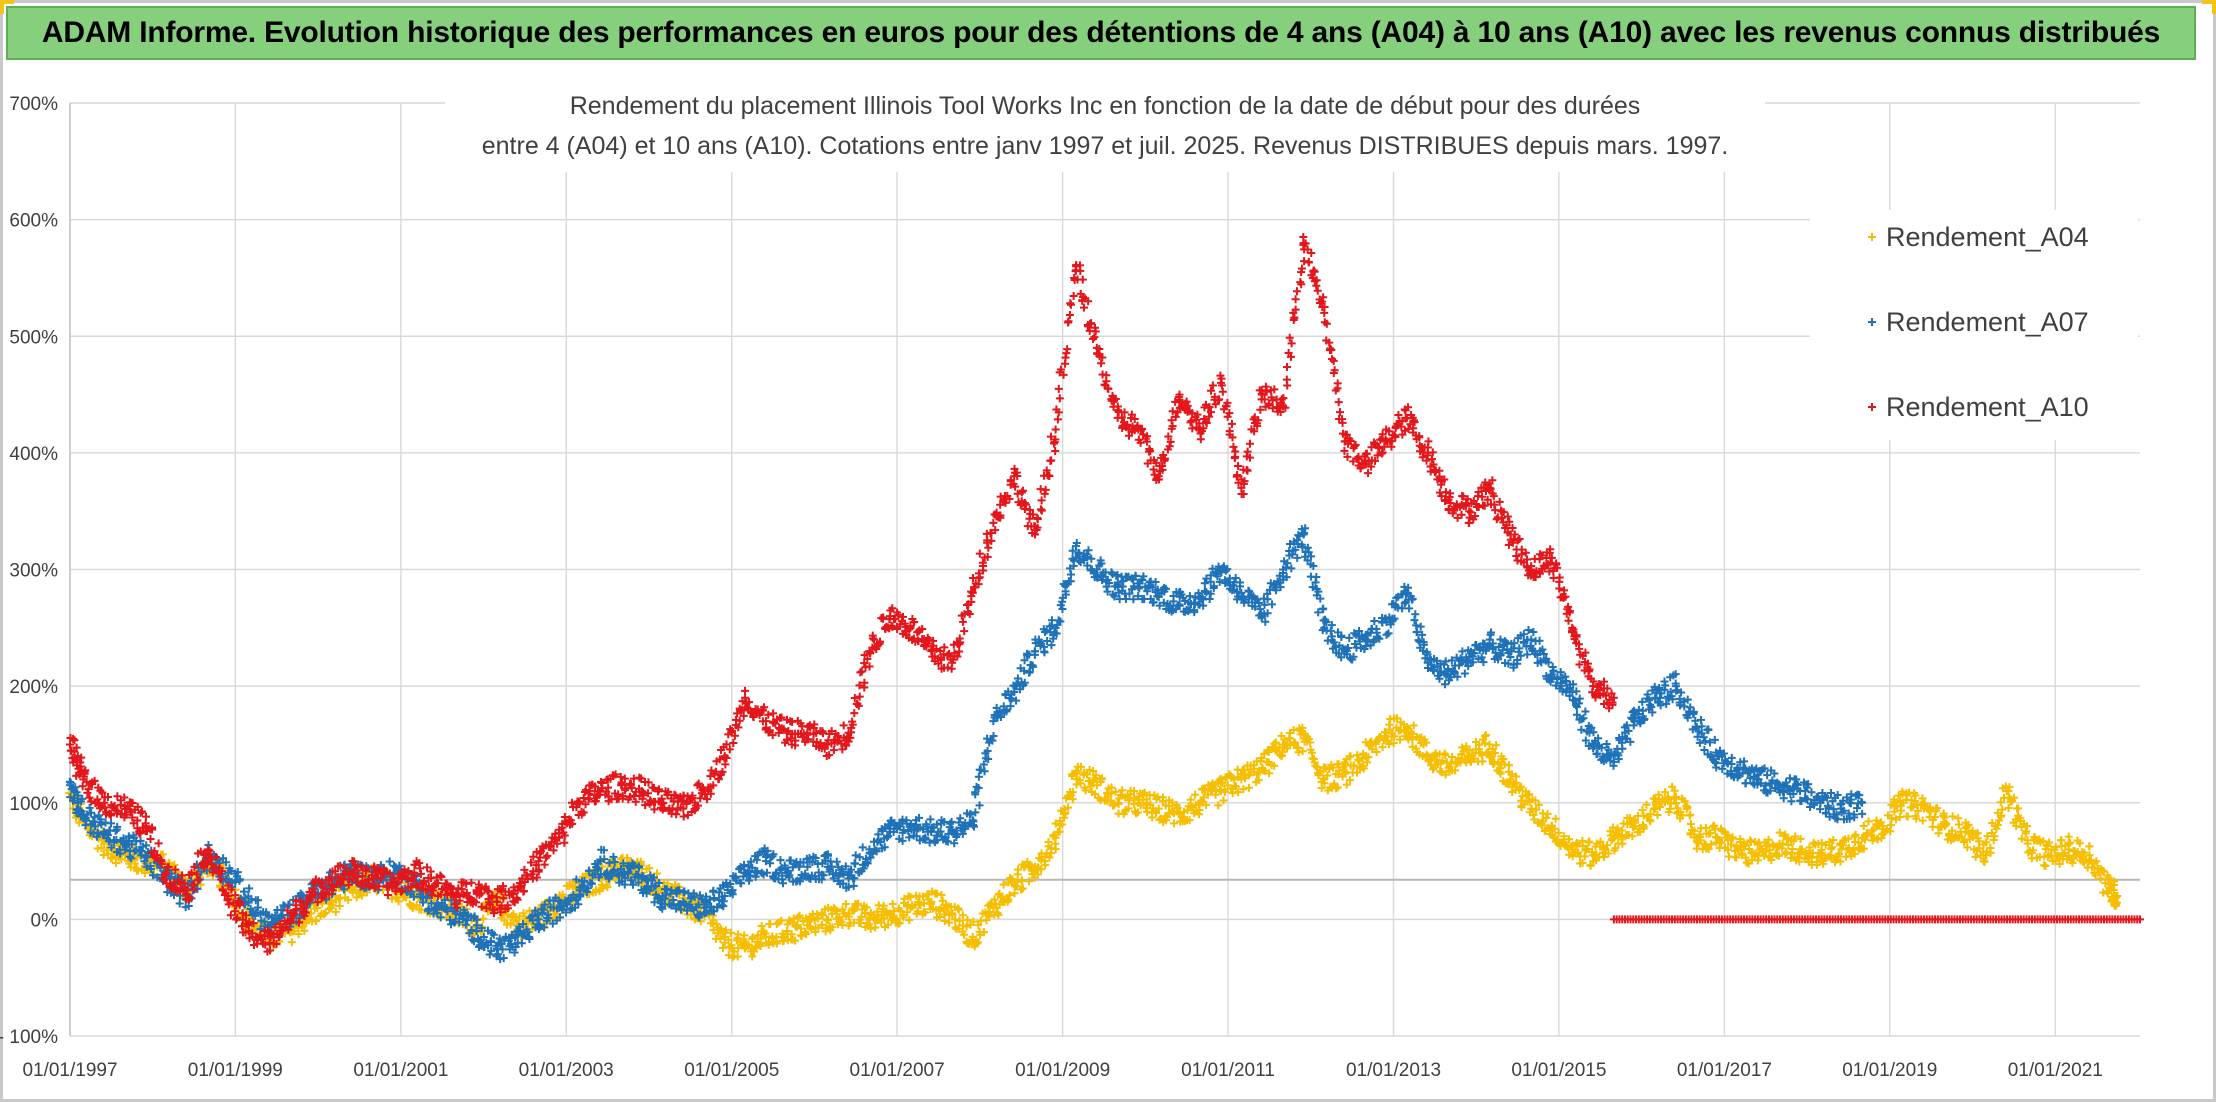 Image resolution: width=2216 pixels, height=1102 pixels. Describe the element at coordinates (731, 1070) in the screenshot. I see `x-tick-label: 01/01/2005` at that location.